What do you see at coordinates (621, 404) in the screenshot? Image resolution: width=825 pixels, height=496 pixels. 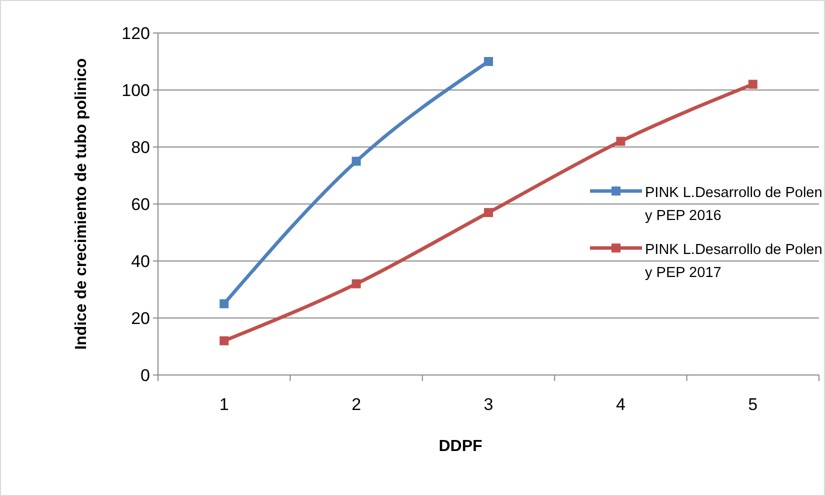 I see `x-tick-label: 4` at bounding box center [621, 404].